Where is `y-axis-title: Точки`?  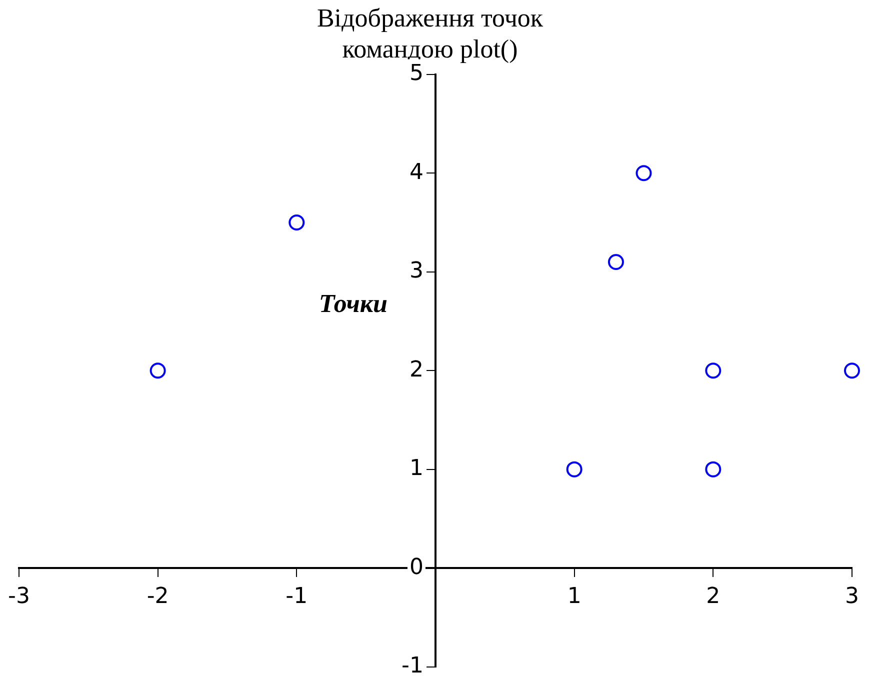 y-axis-title: Точки is located at coordinates (353, 303).